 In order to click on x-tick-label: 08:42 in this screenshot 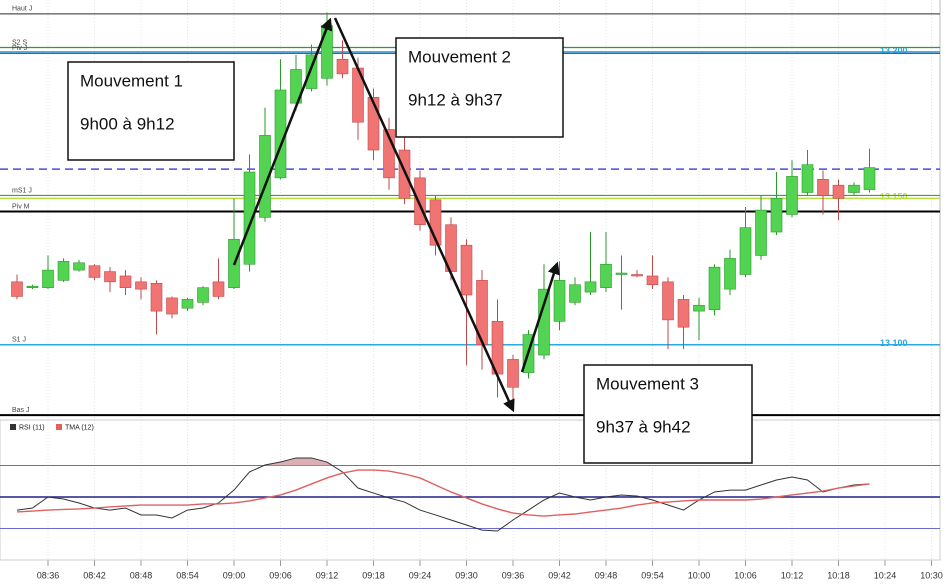, I will do `click(94, 575)`.